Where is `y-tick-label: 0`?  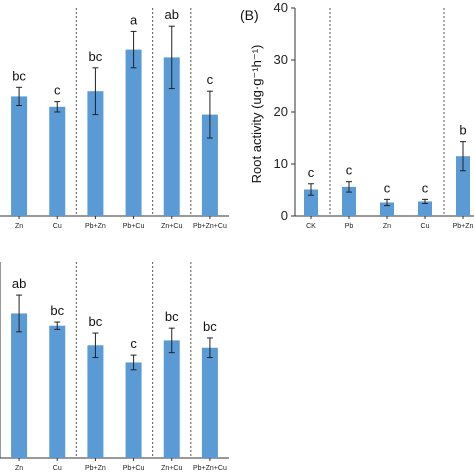 y-tick-label: 0 is located at coordinates (284, 215).